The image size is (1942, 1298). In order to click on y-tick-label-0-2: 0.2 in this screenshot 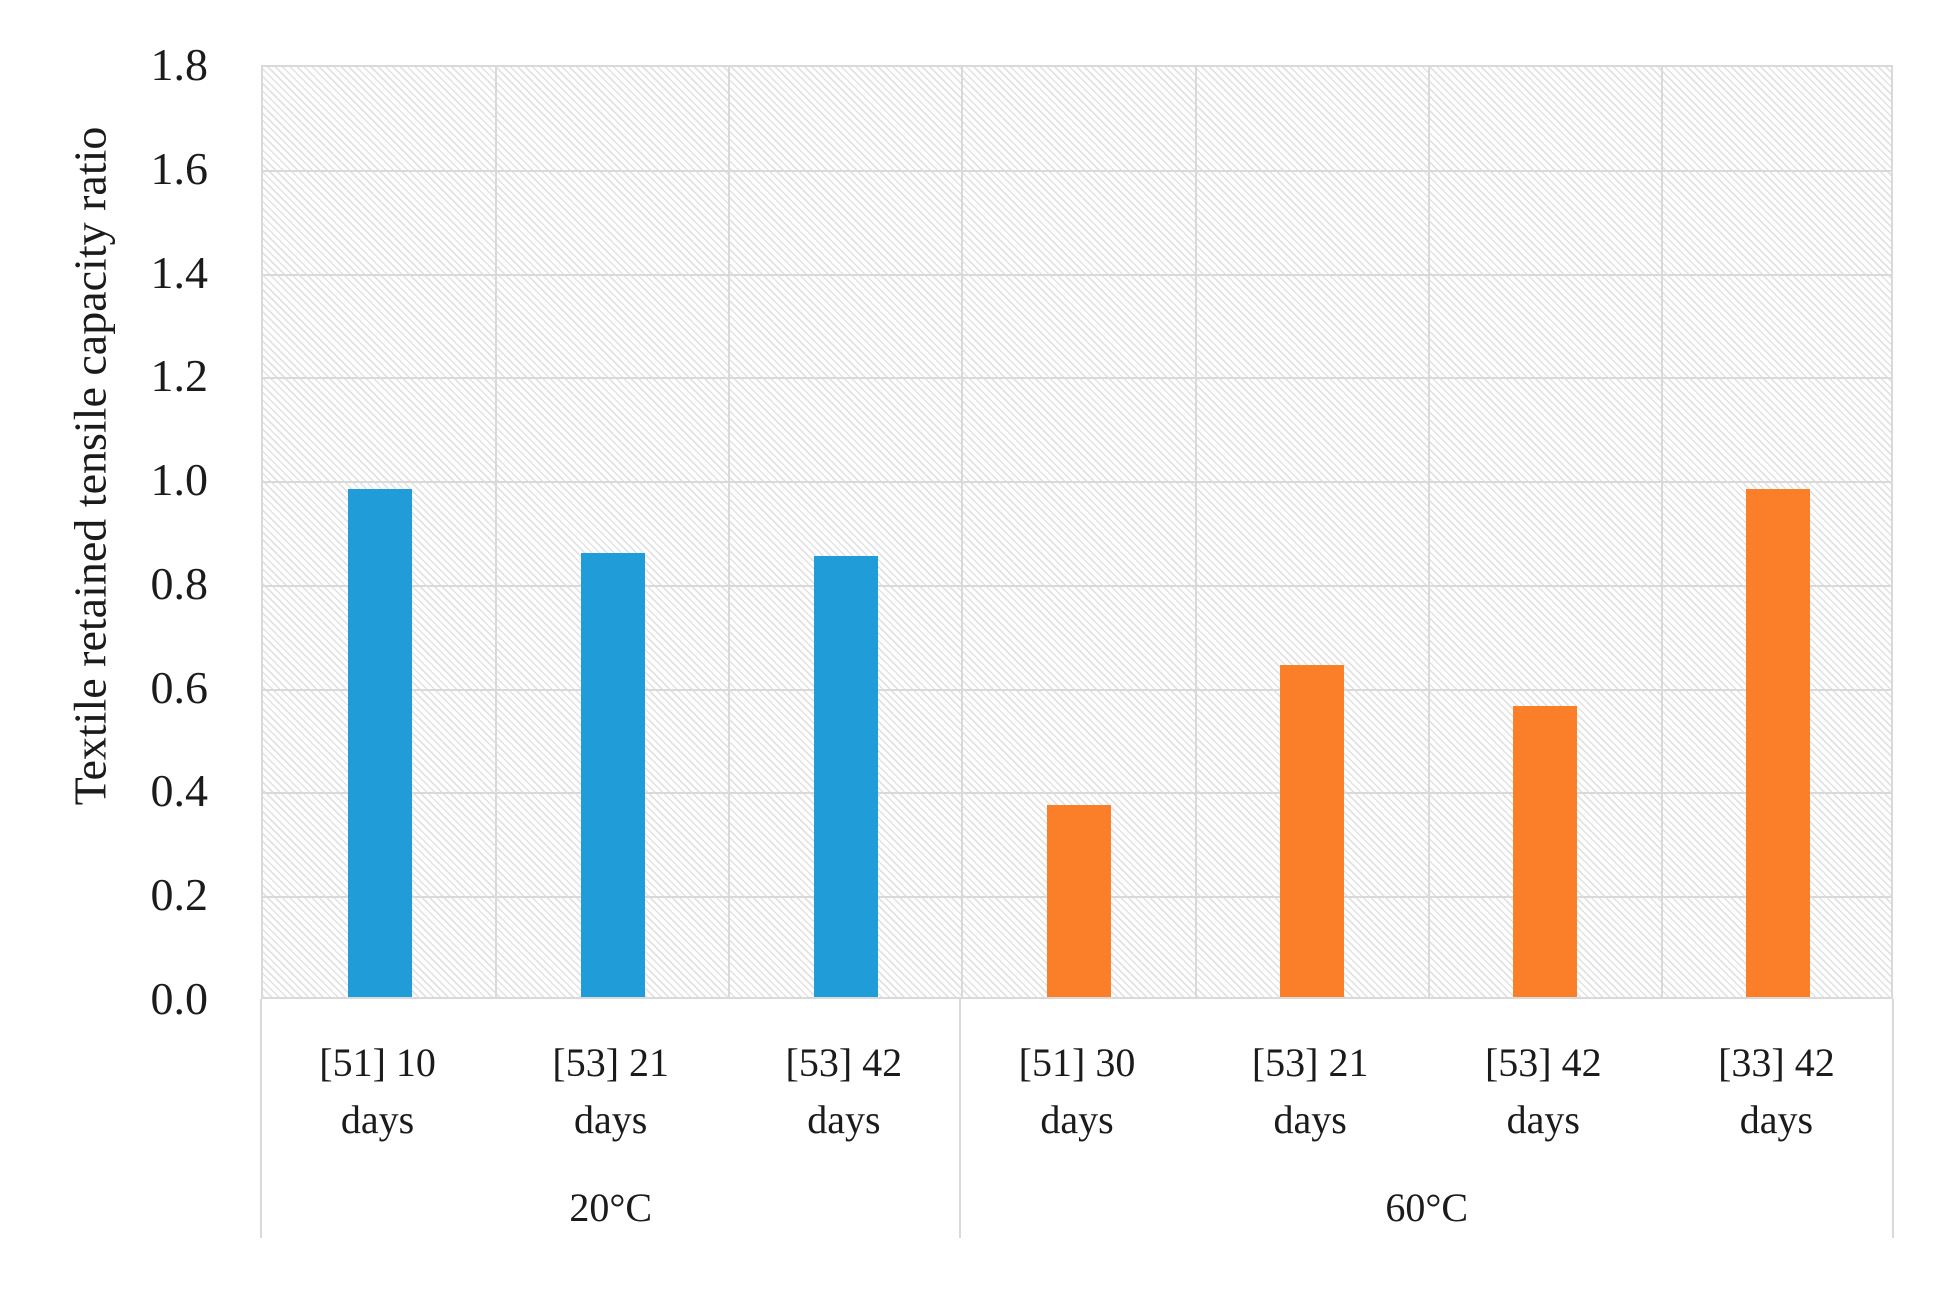, I will do `click(179, 895)`.